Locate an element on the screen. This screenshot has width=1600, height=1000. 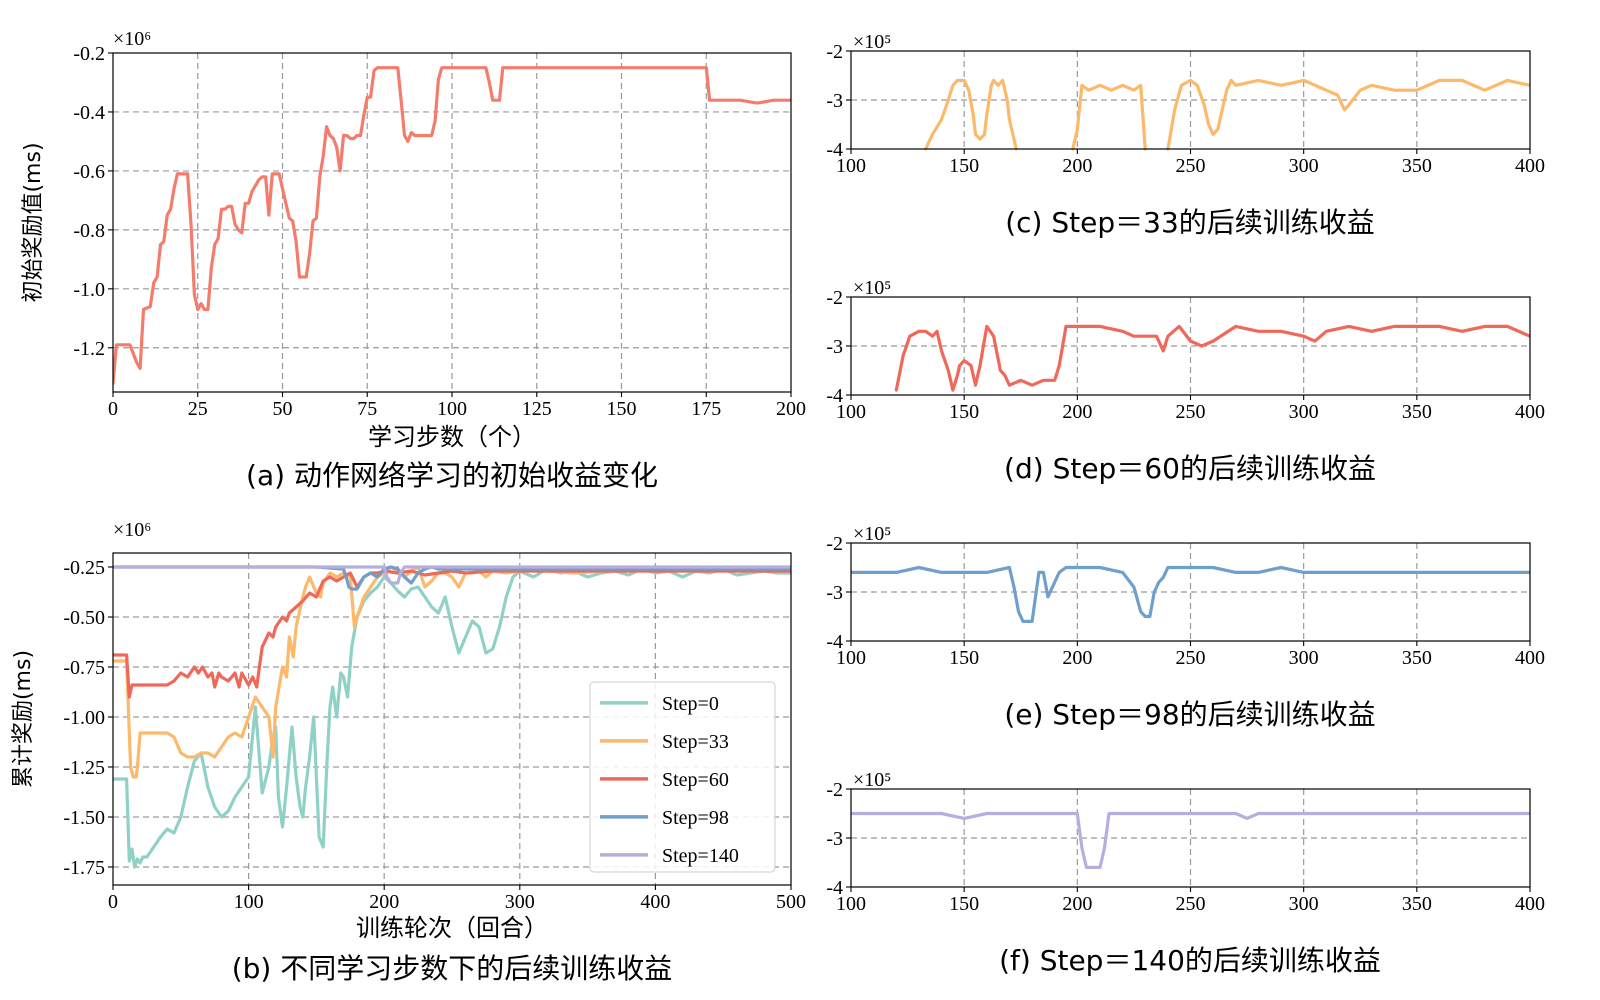
x-tick-label: 125 is located at coordinates (537, 409).